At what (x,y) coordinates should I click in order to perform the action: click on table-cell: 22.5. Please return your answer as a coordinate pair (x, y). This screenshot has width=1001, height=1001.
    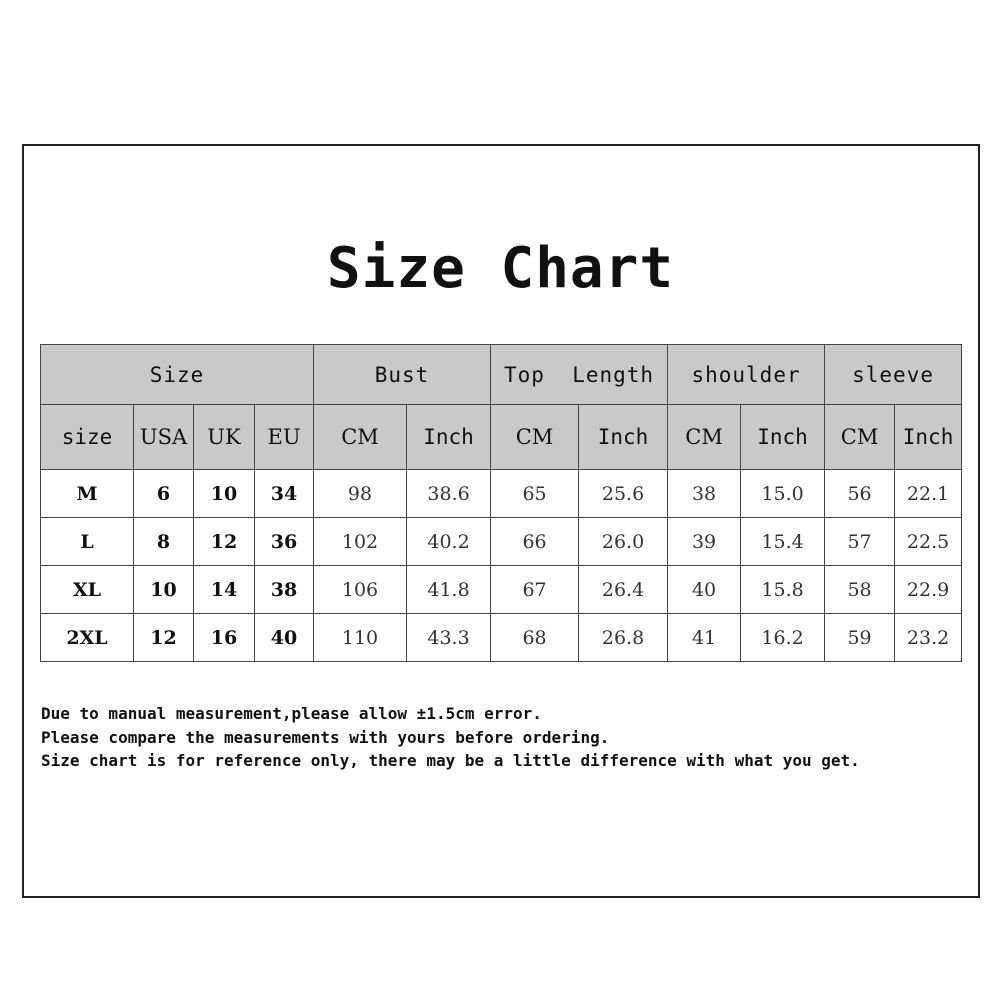
    Looking at the image, I should click on (928, 541).